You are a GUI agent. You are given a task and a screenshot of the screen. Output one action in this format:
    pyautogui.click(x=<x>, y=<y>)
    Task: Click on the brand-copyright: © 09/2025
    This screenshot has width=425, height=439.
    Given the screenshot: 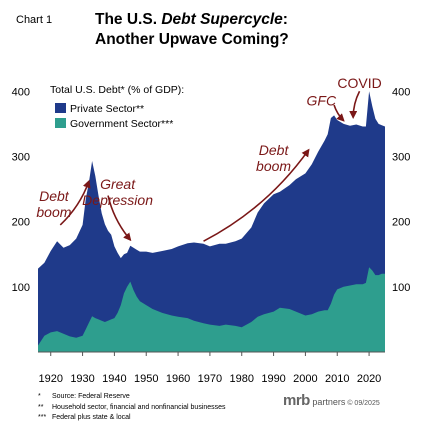 What is the action you would take?
    pyautogui.click(x=362, y=403)
    